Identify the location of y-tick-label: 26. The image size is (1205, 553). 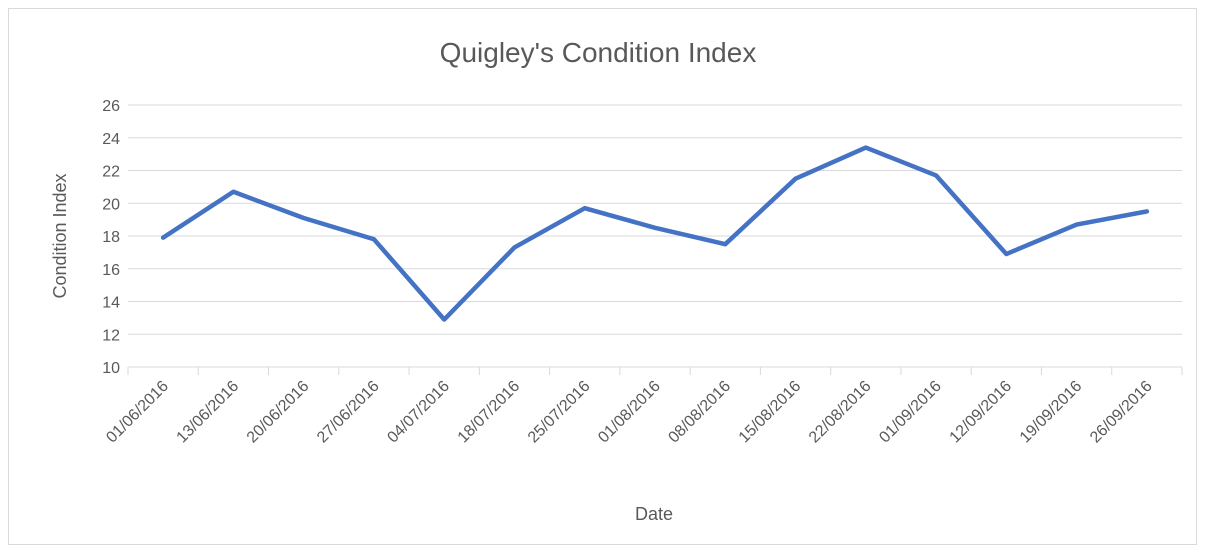
(111, 106).